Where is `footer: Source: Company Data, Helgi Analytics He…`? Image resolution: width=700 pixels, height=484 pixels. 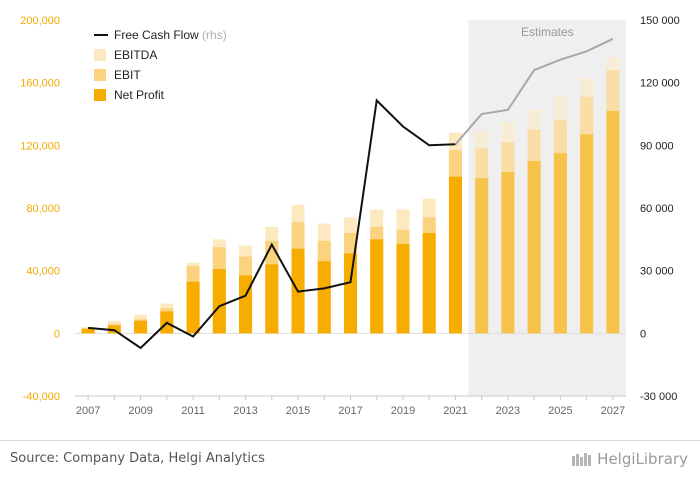
footer: Source: Company Data, Helgi Analytics He… is located at coordinates (350, 462).